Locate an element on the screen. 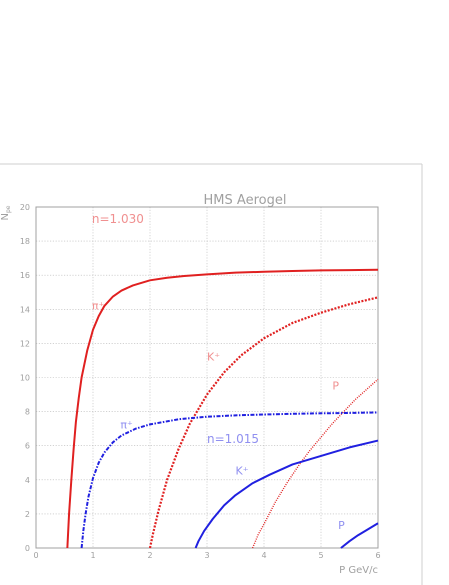 The image size is (449, 585). x-tick-label-6: 6 is located at coordinates (377, 555).